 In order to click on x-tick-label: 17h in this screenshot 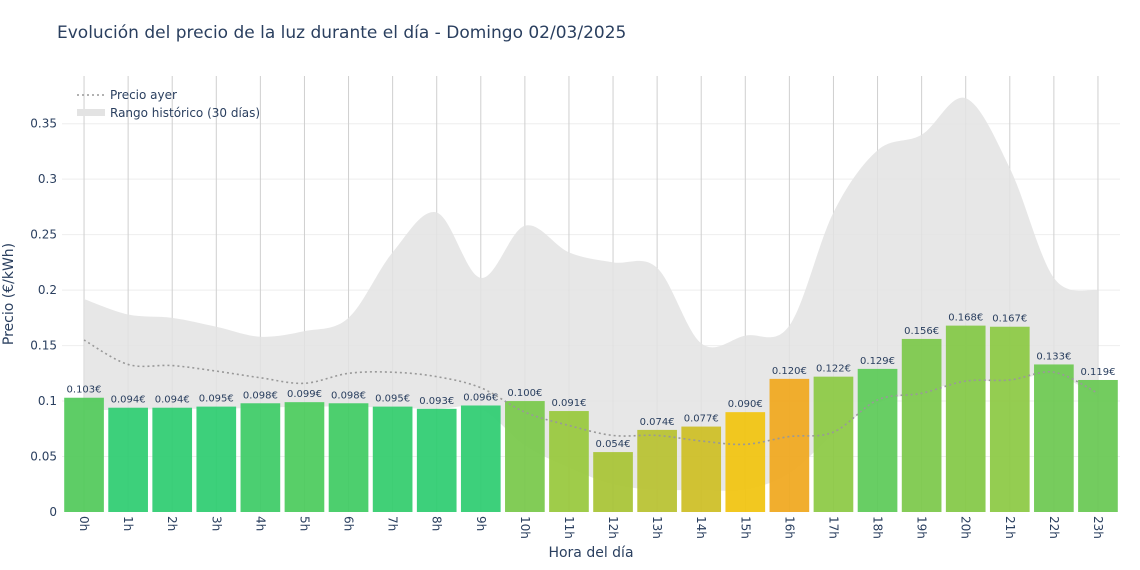, I will do `click(833, 527)`.